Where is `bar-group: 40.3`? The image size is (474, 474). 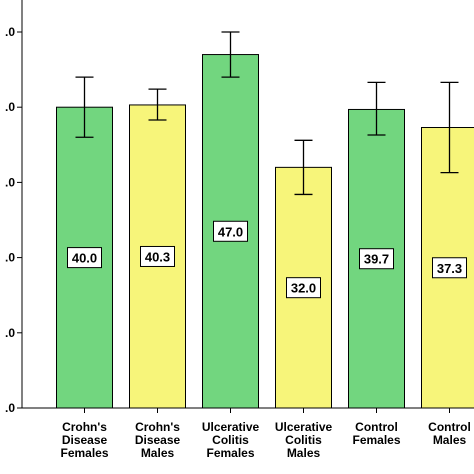
bar-group: 40.3 is located at coordinates (157, 248).